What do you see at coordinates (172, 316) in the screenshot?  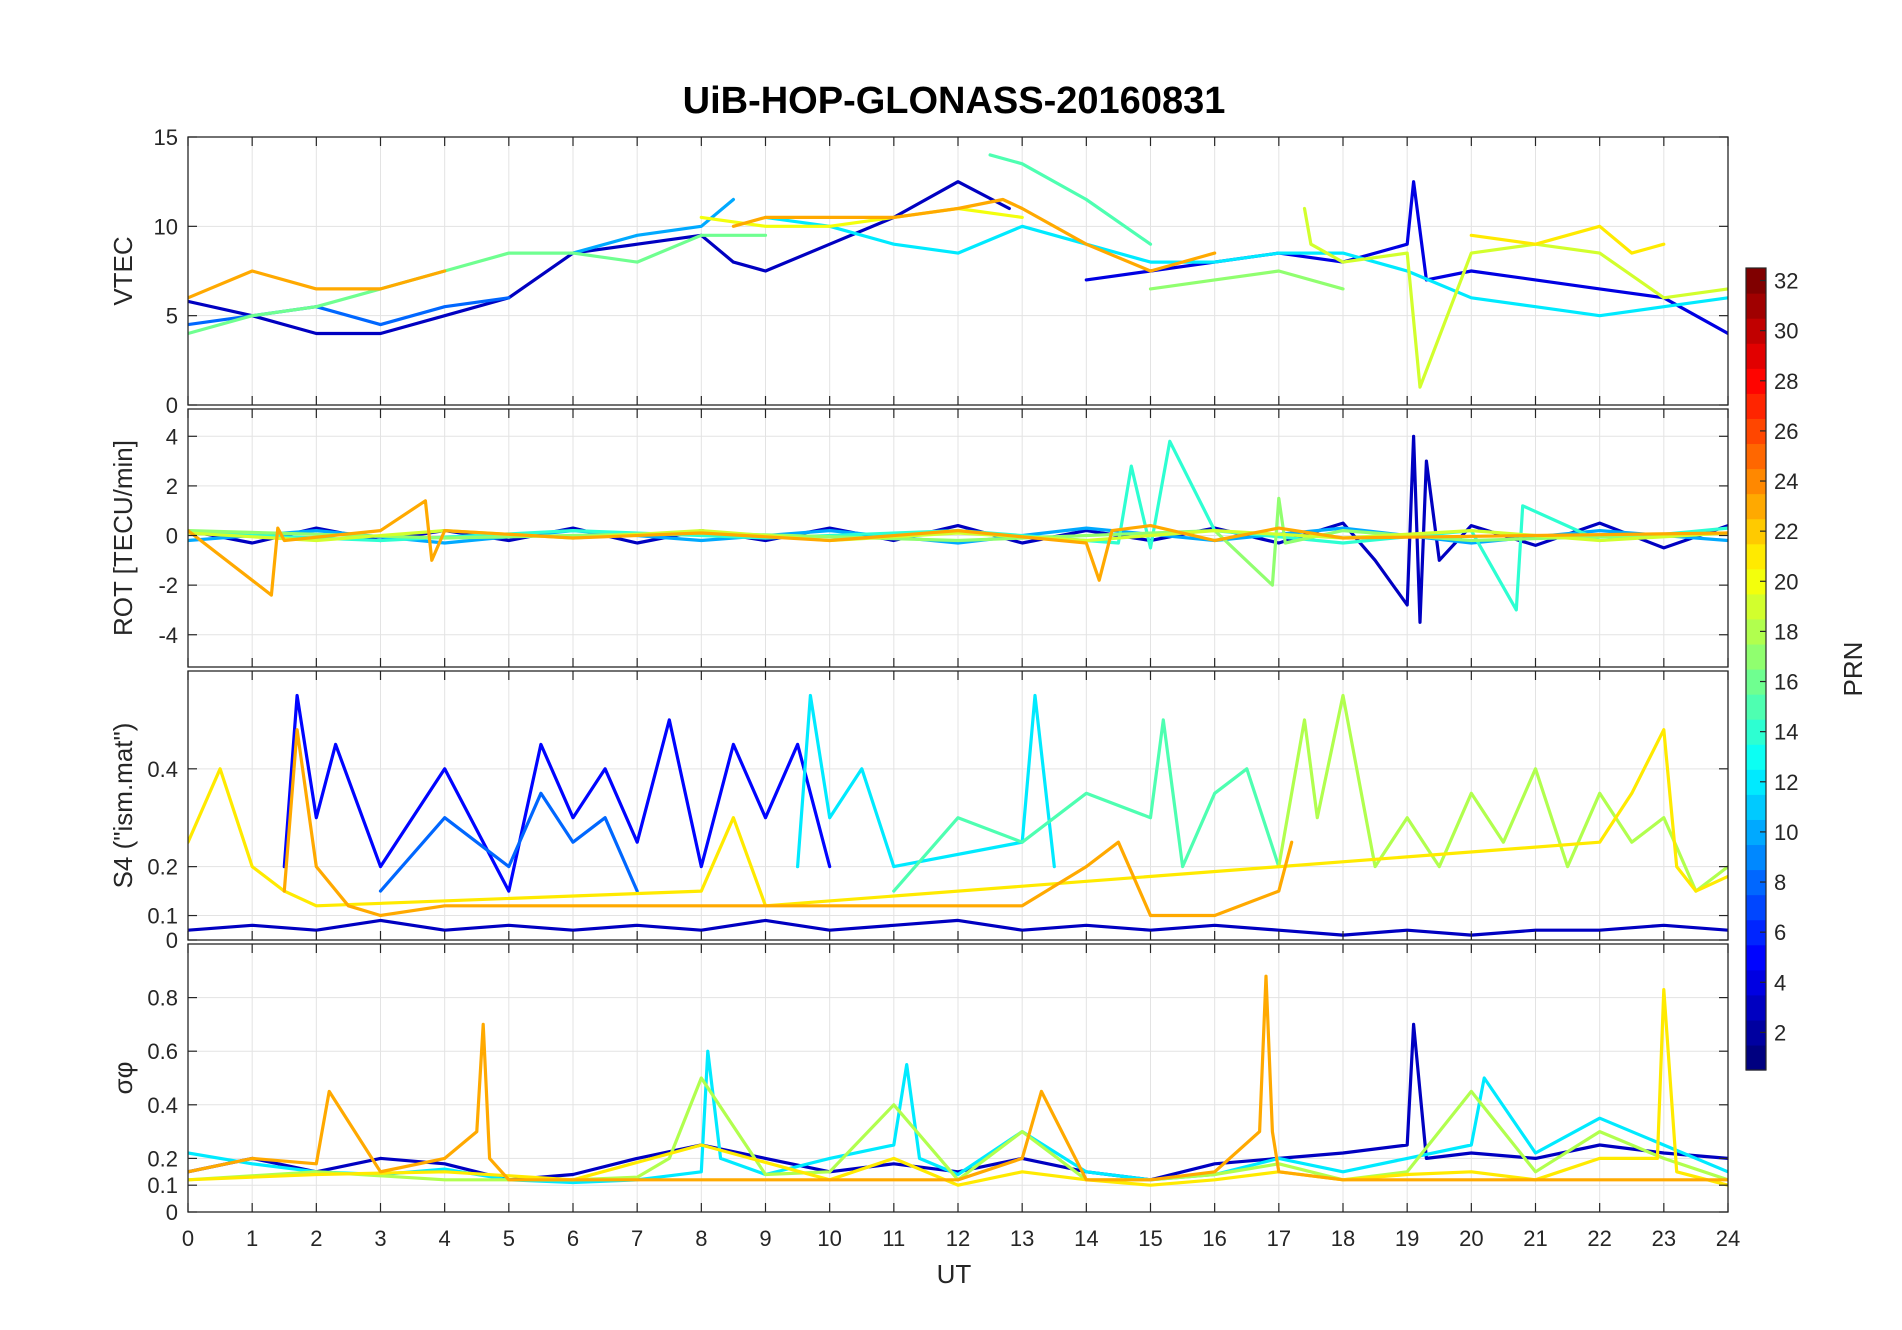 I see `y-tick-label: 5` at bounding box center [172, 316].